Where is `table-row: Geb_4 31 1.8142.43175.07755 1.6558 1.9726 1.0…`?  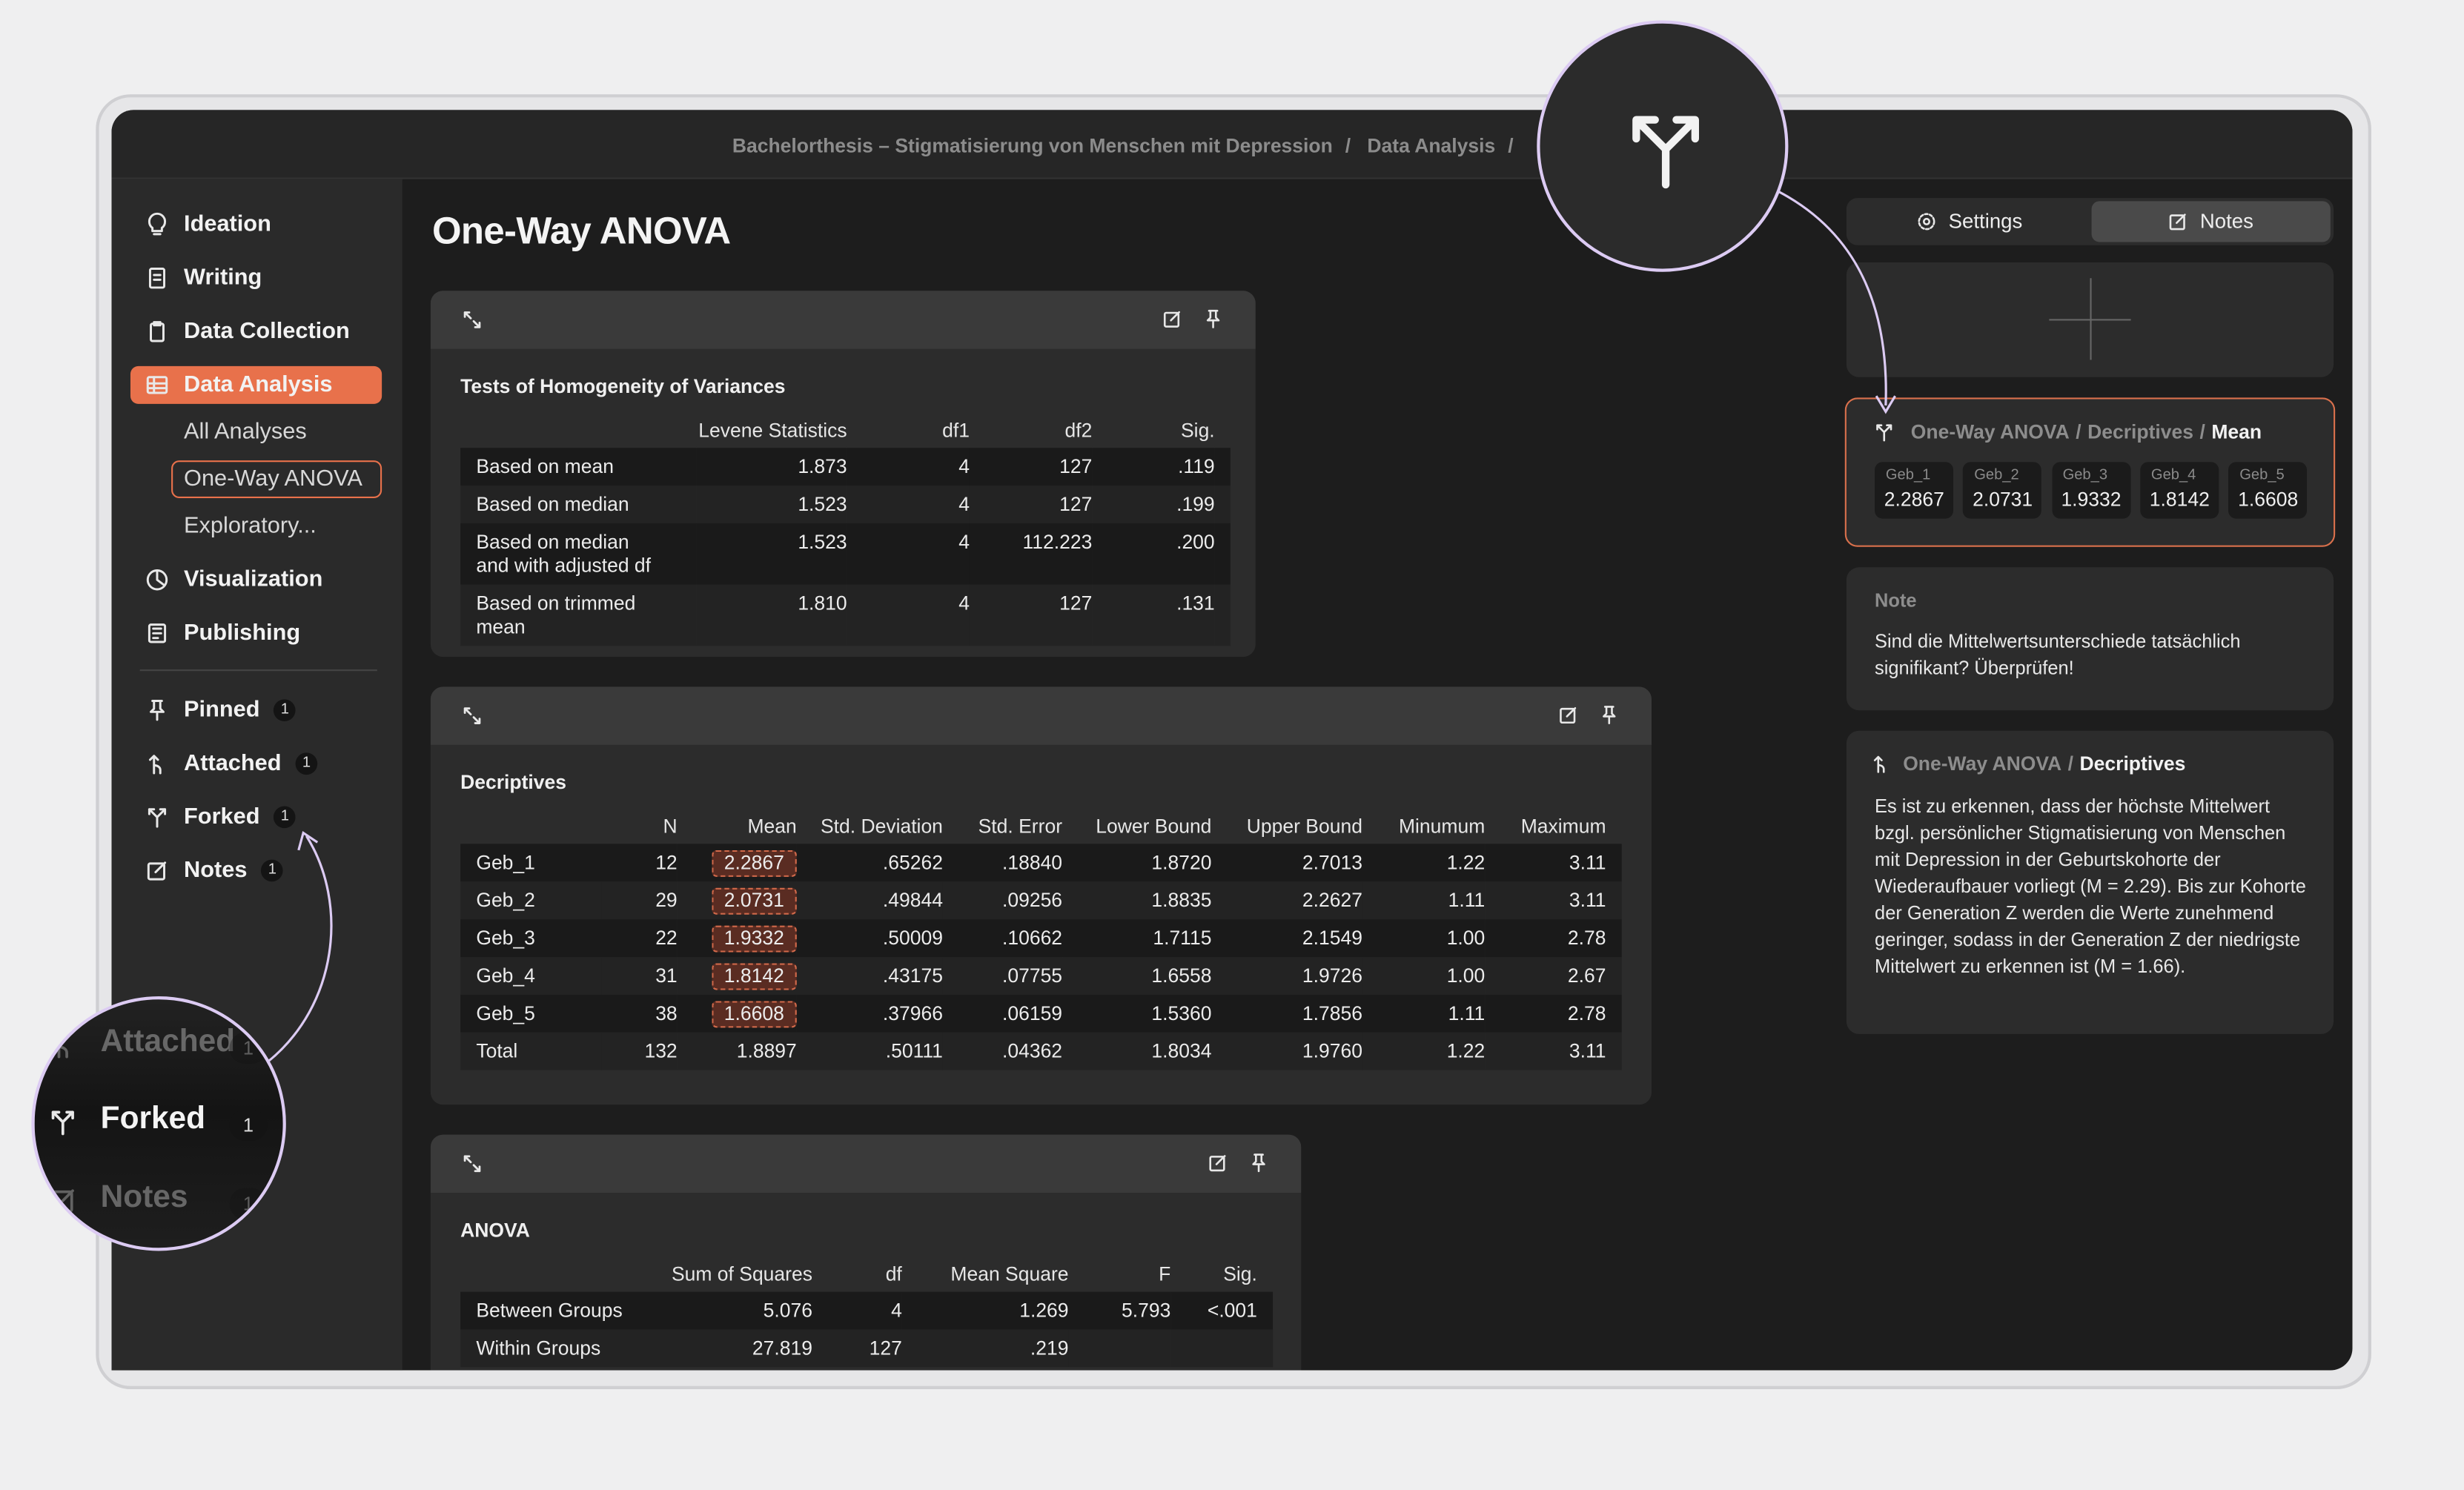
table-row: Geb_4 31 1.8142.43175.07755 1.6558 1.9726 1.0… is located at coordinates (1041, 976).